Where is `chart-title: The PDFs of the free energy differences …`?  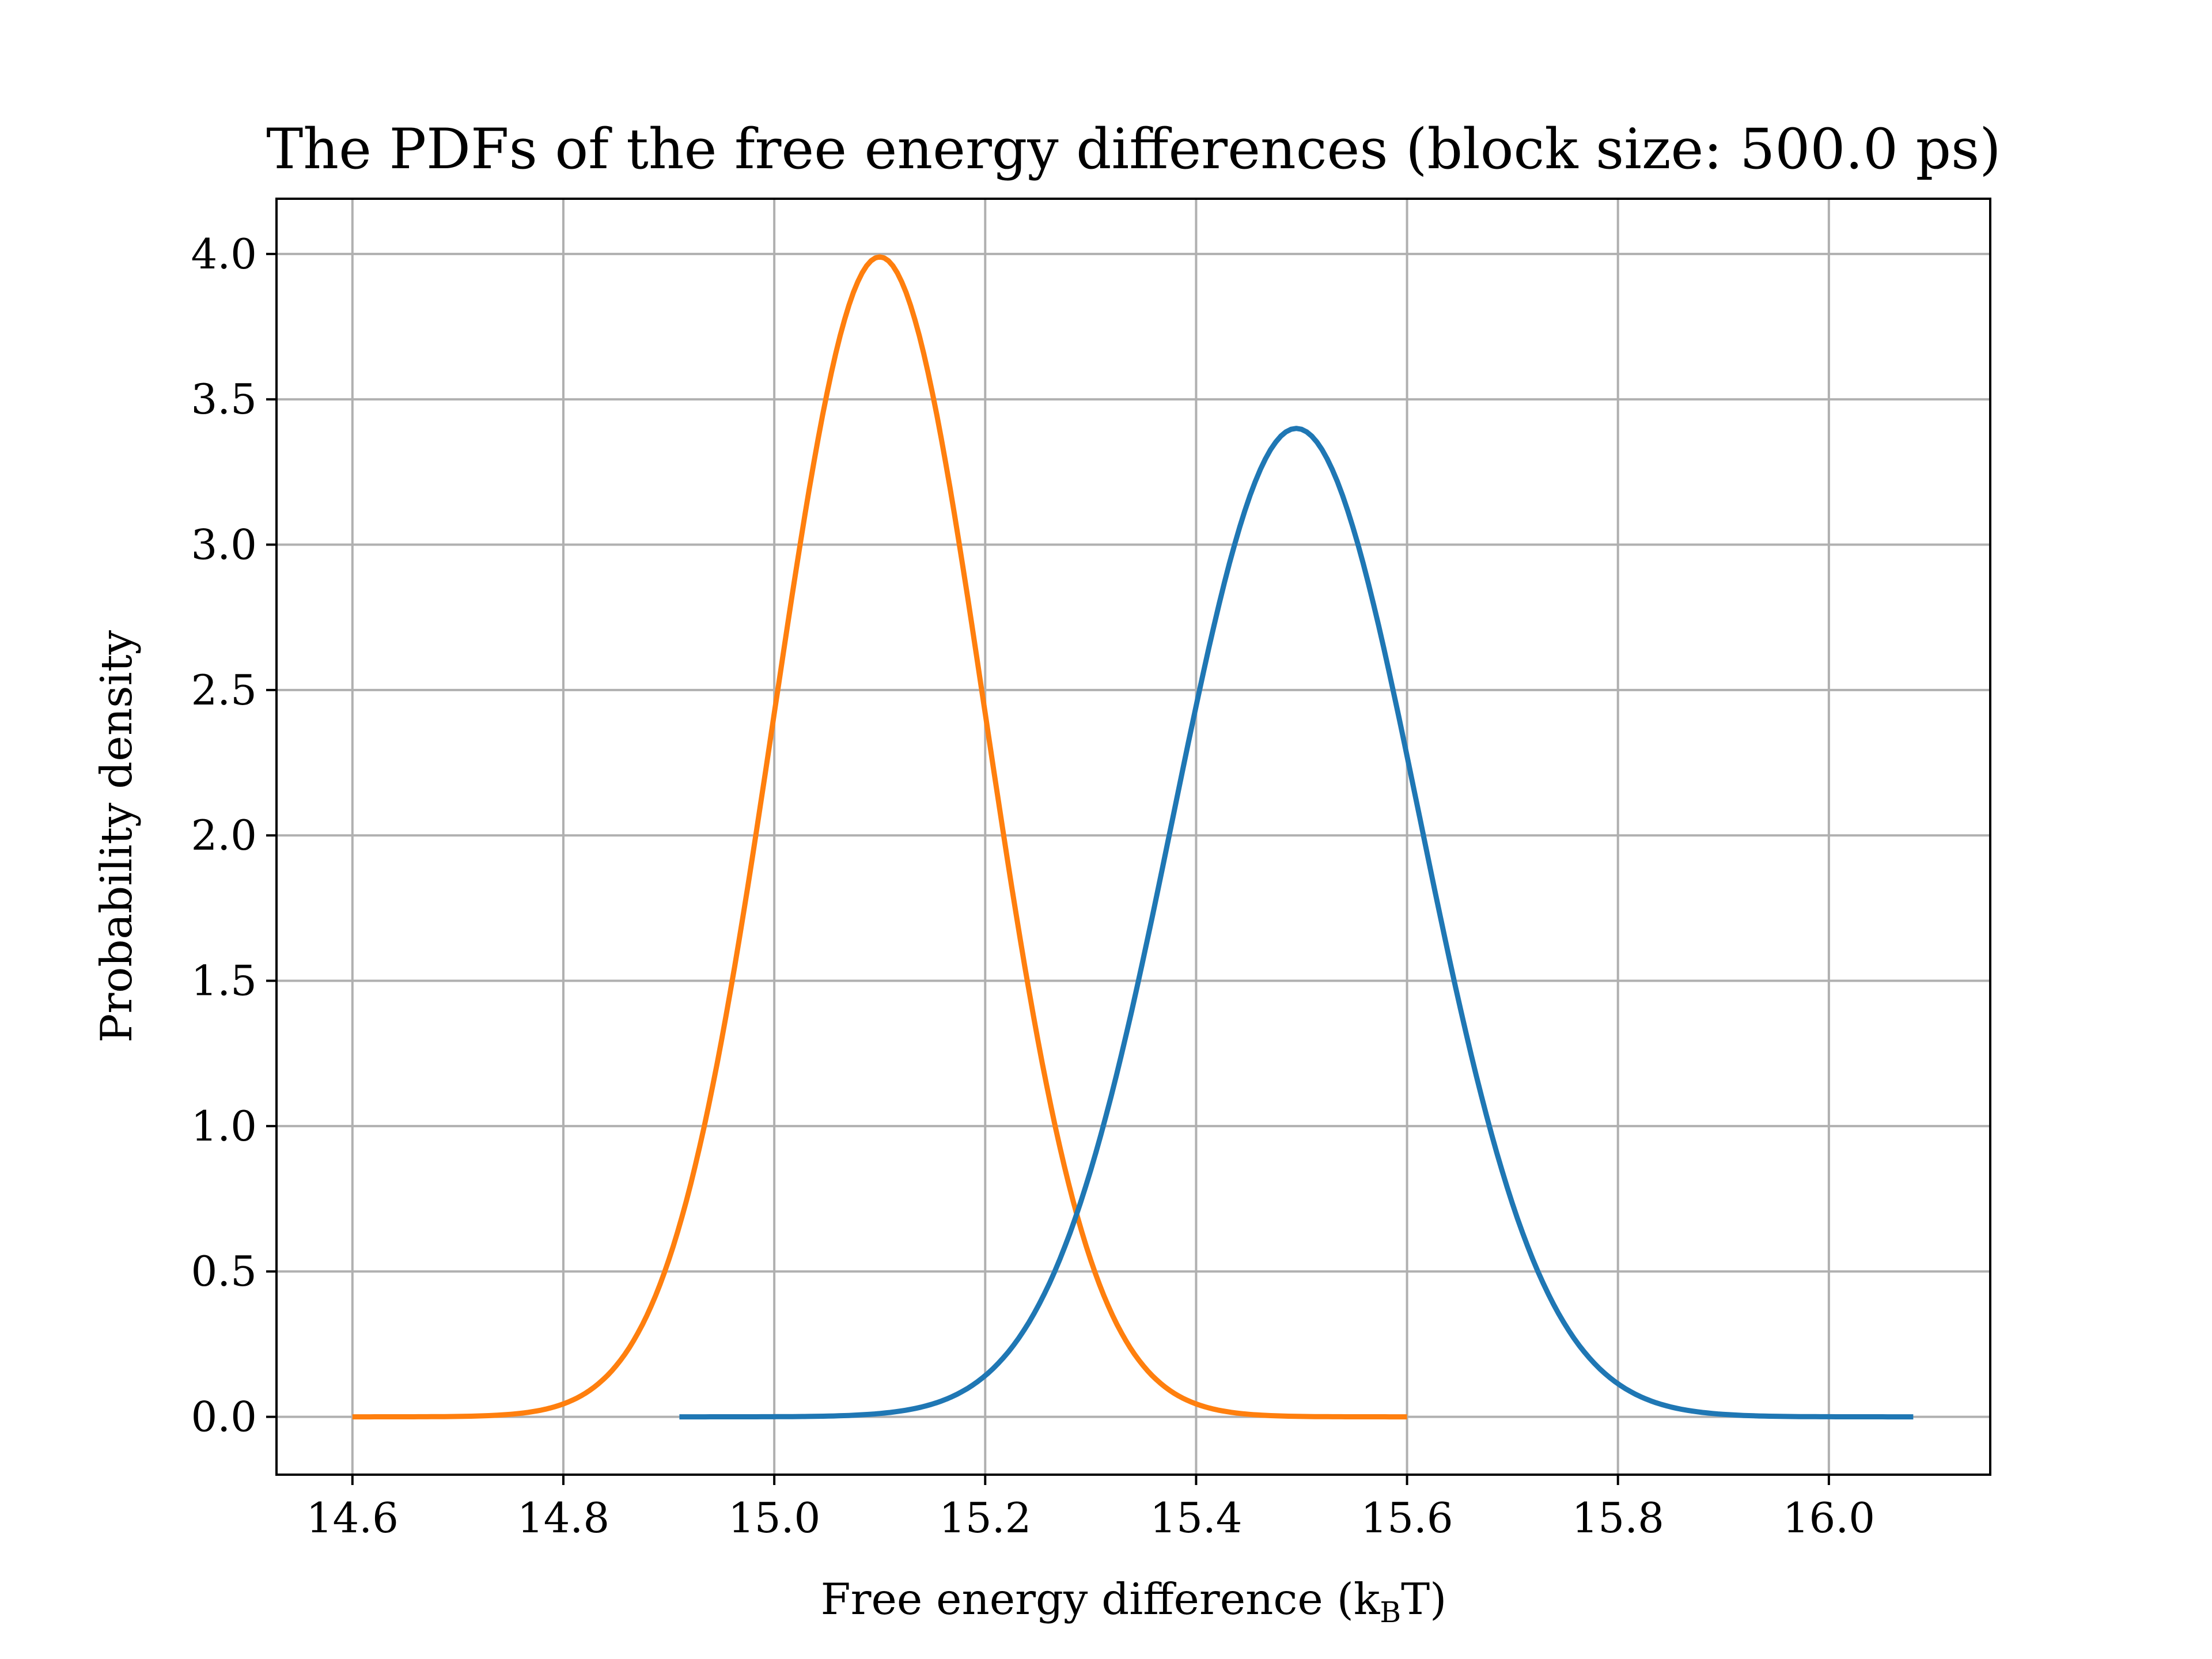
chart-title: The PDFs of the free energy differences … is located at coordinates (1133, 149).